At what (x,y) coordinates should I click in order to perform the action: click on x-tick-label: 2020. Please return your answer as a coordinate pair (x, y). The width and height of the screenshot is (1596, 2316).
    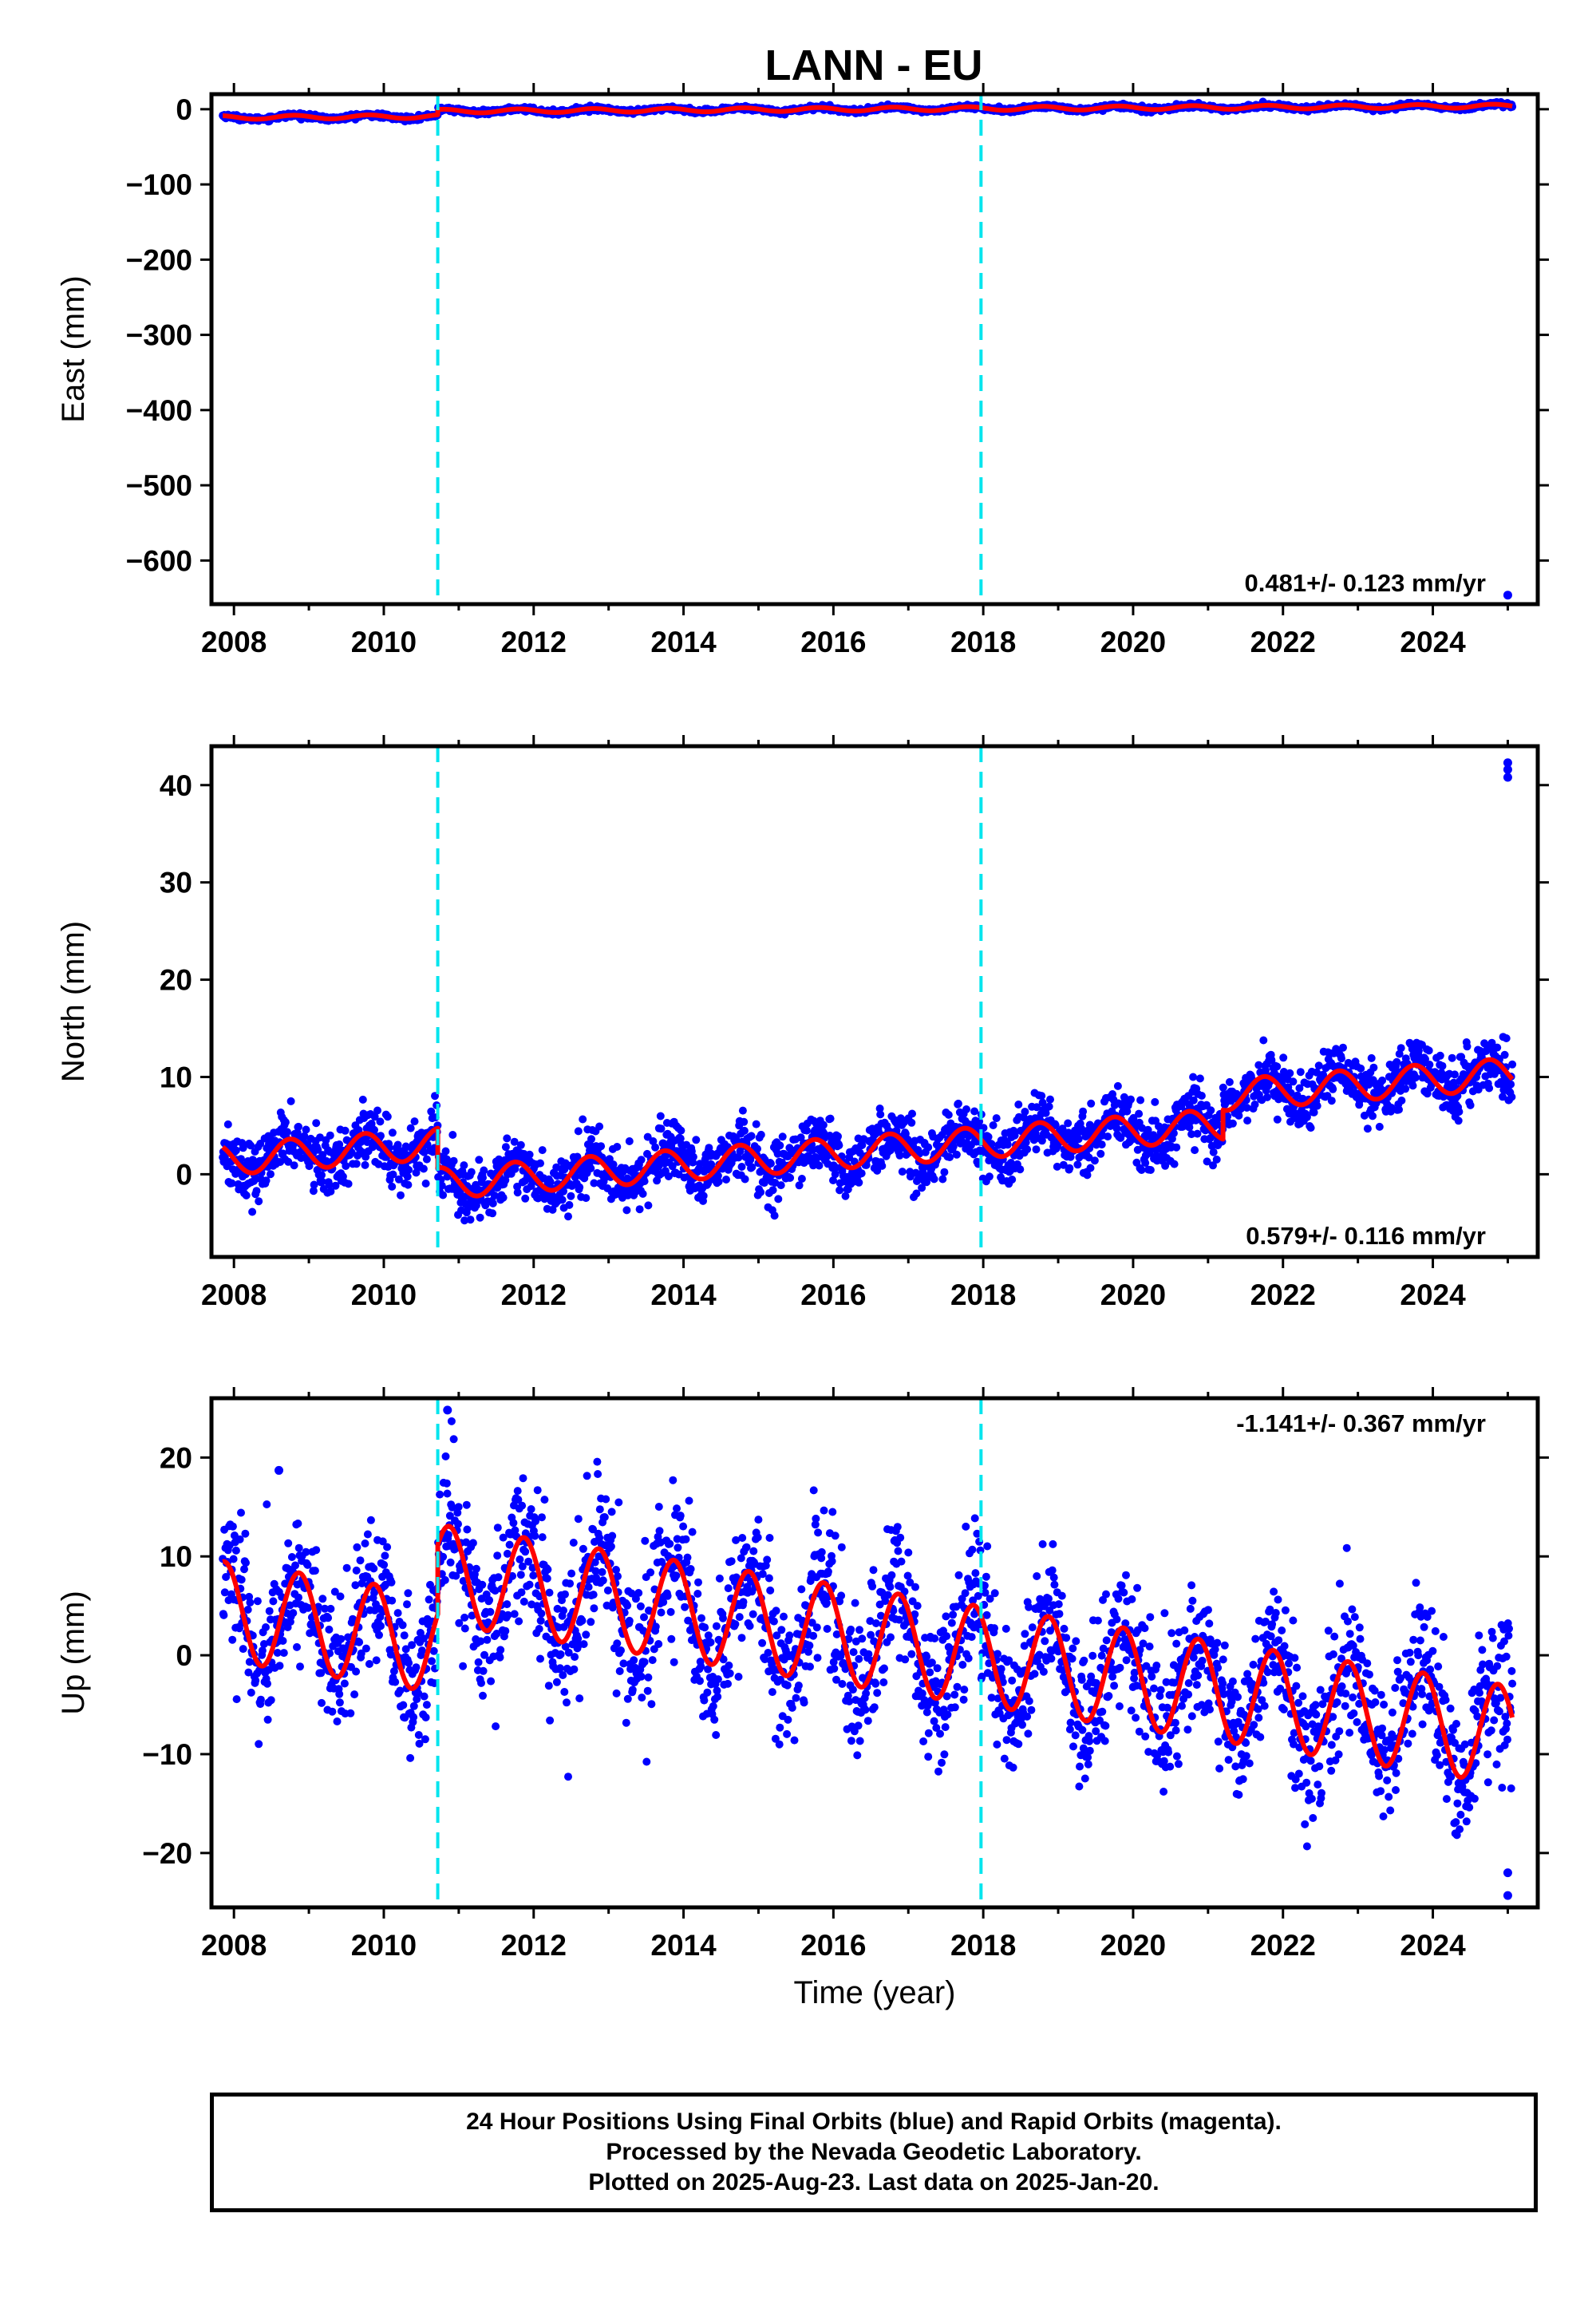
    Looking at the image, I should click on (1133, 1295).